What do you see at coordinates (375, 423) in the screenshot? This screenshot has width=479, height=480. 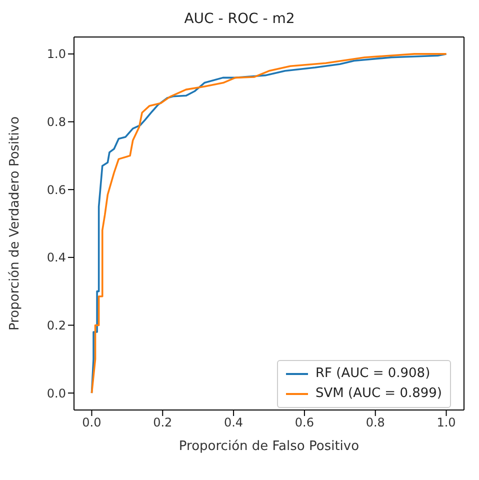 I see `x-tick-label: 0.8` at bounding box center [375, 423].